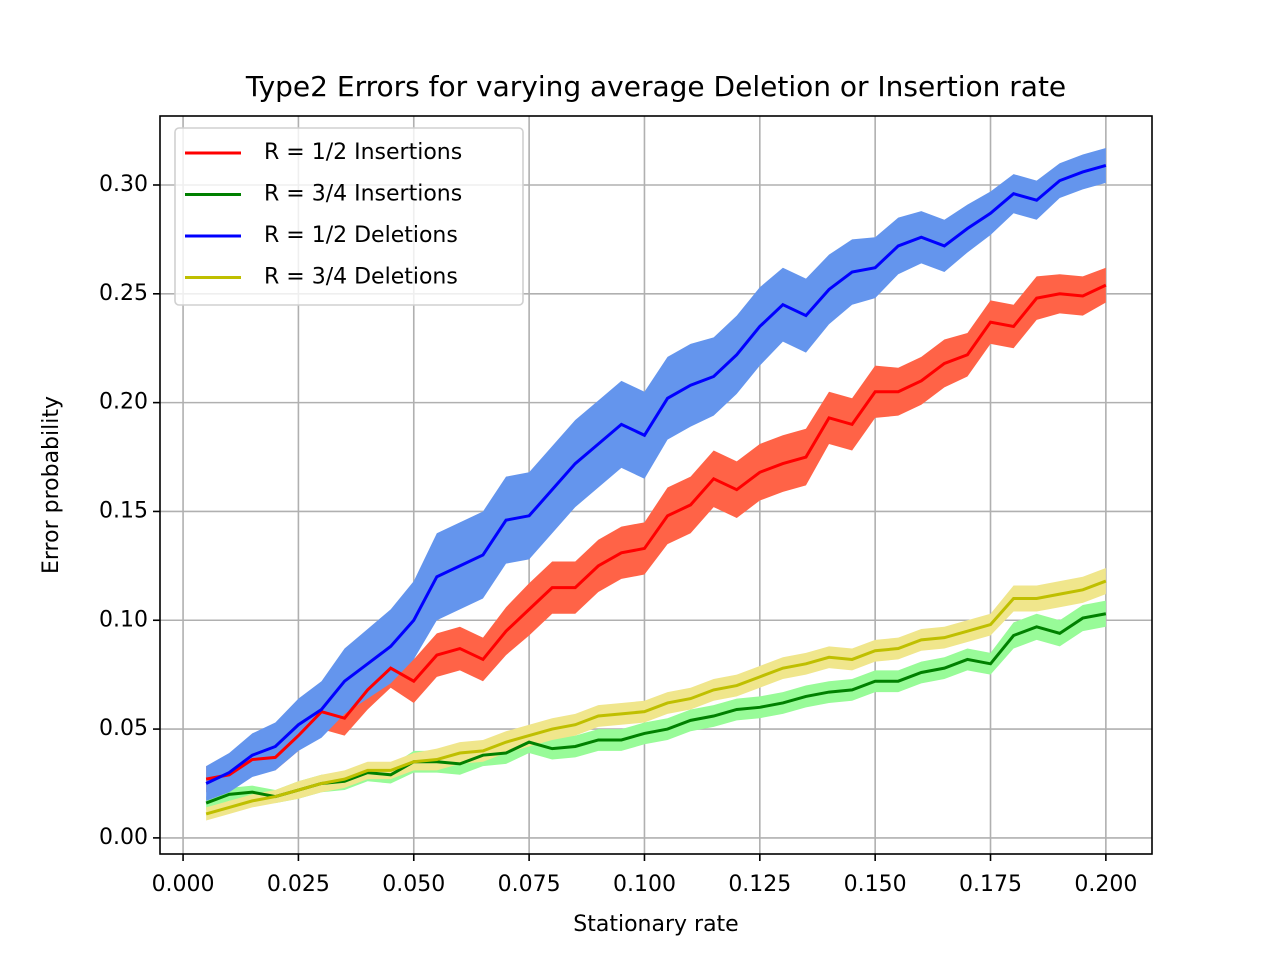 The image size is (1280, 960). I want to click on legend-box, so click(349, 216).